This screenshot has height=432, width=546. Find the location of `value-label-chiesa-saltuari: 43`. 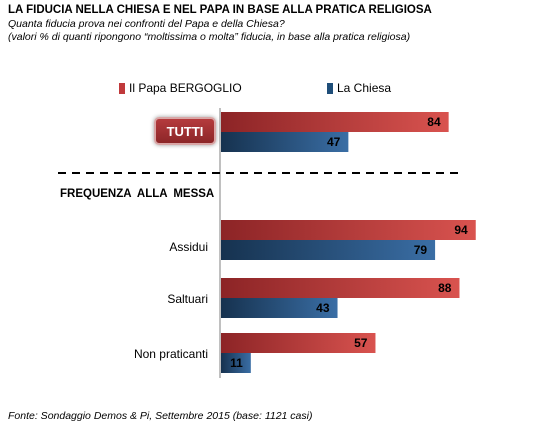

value-label-chiesa-saltuari: 43 is located at coordinates (323, 308).